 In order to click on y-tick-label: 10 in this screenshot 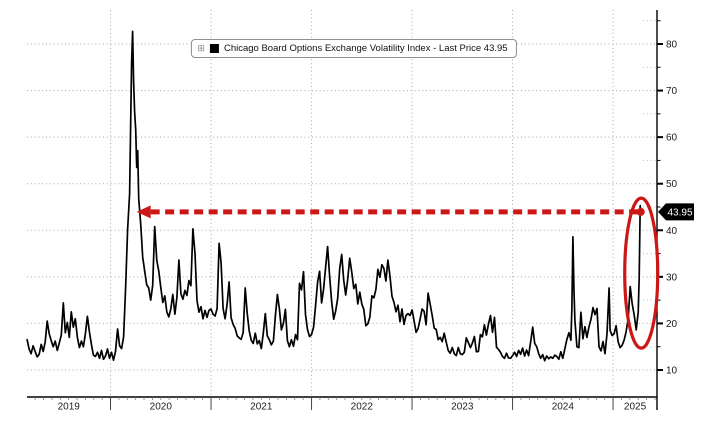, I will do `click(672, 370)`.